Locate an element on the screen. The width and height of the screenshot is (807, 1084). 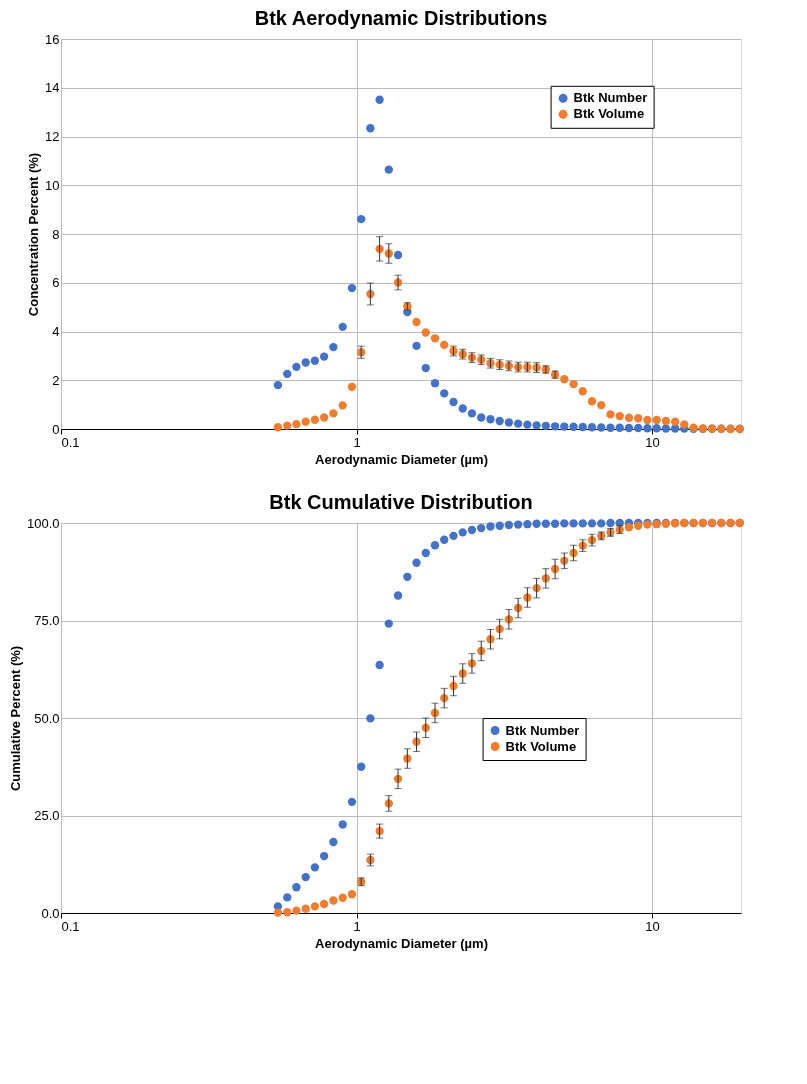
y-tick-label: 2 is located at coordinates (56, 380).